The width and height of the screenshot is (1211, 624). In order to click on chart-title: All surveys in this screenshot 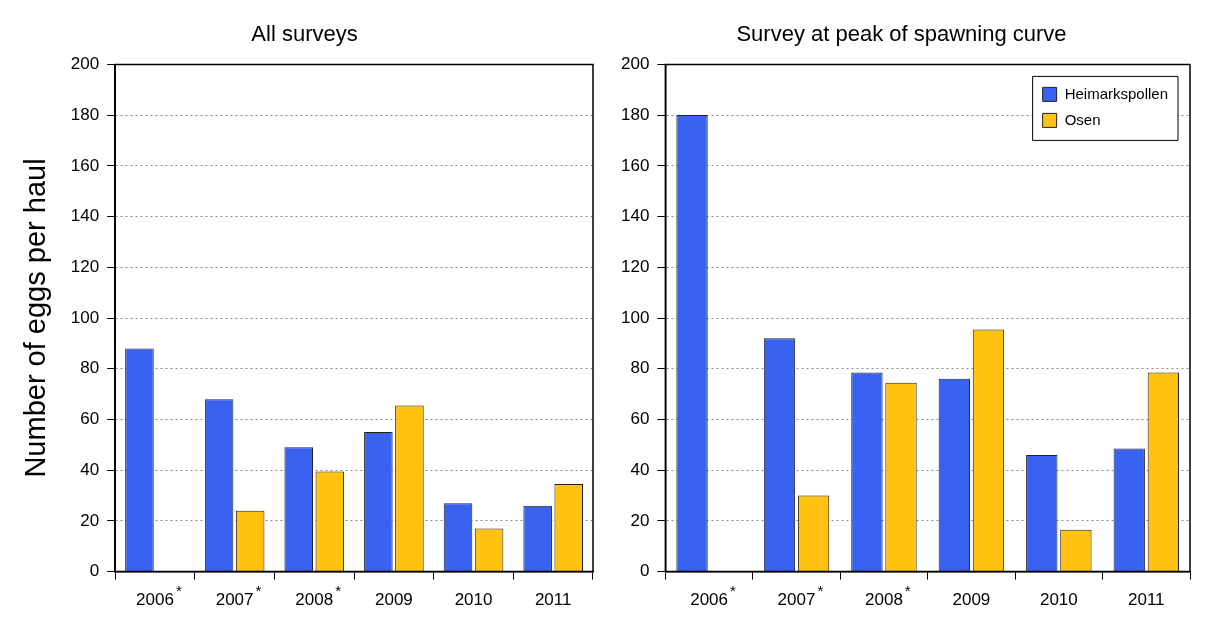, I will do `click(304, 34)`.